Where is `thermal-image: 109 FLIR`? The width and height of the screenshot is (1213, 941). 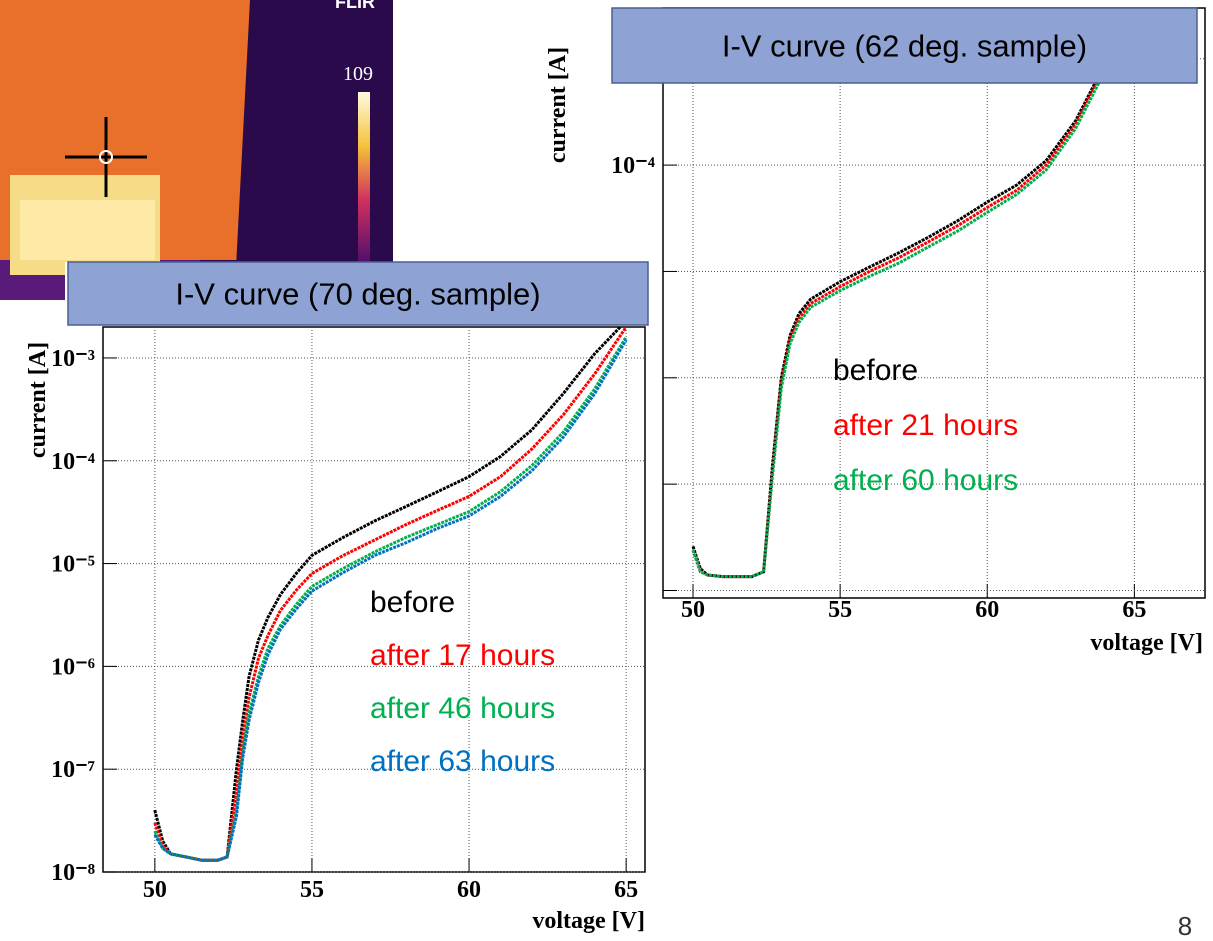 thermal-image: 109 FLIR is located at coordinates (196, 150).